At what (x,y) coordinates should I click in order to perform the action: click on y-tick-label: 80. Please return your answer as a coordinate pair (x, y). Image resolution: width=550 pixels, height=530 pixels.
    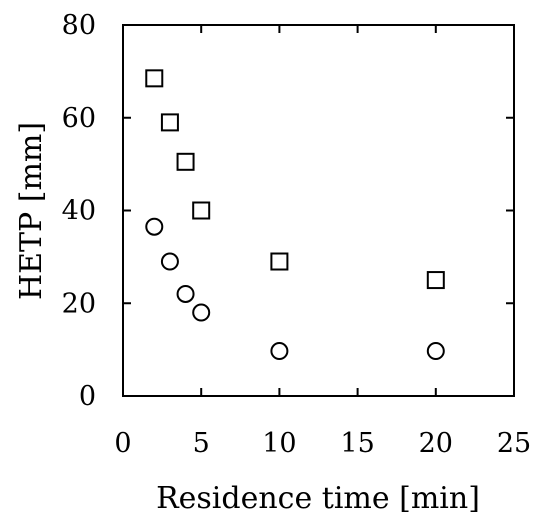
    Looking at the image, I should click on (79, 25).